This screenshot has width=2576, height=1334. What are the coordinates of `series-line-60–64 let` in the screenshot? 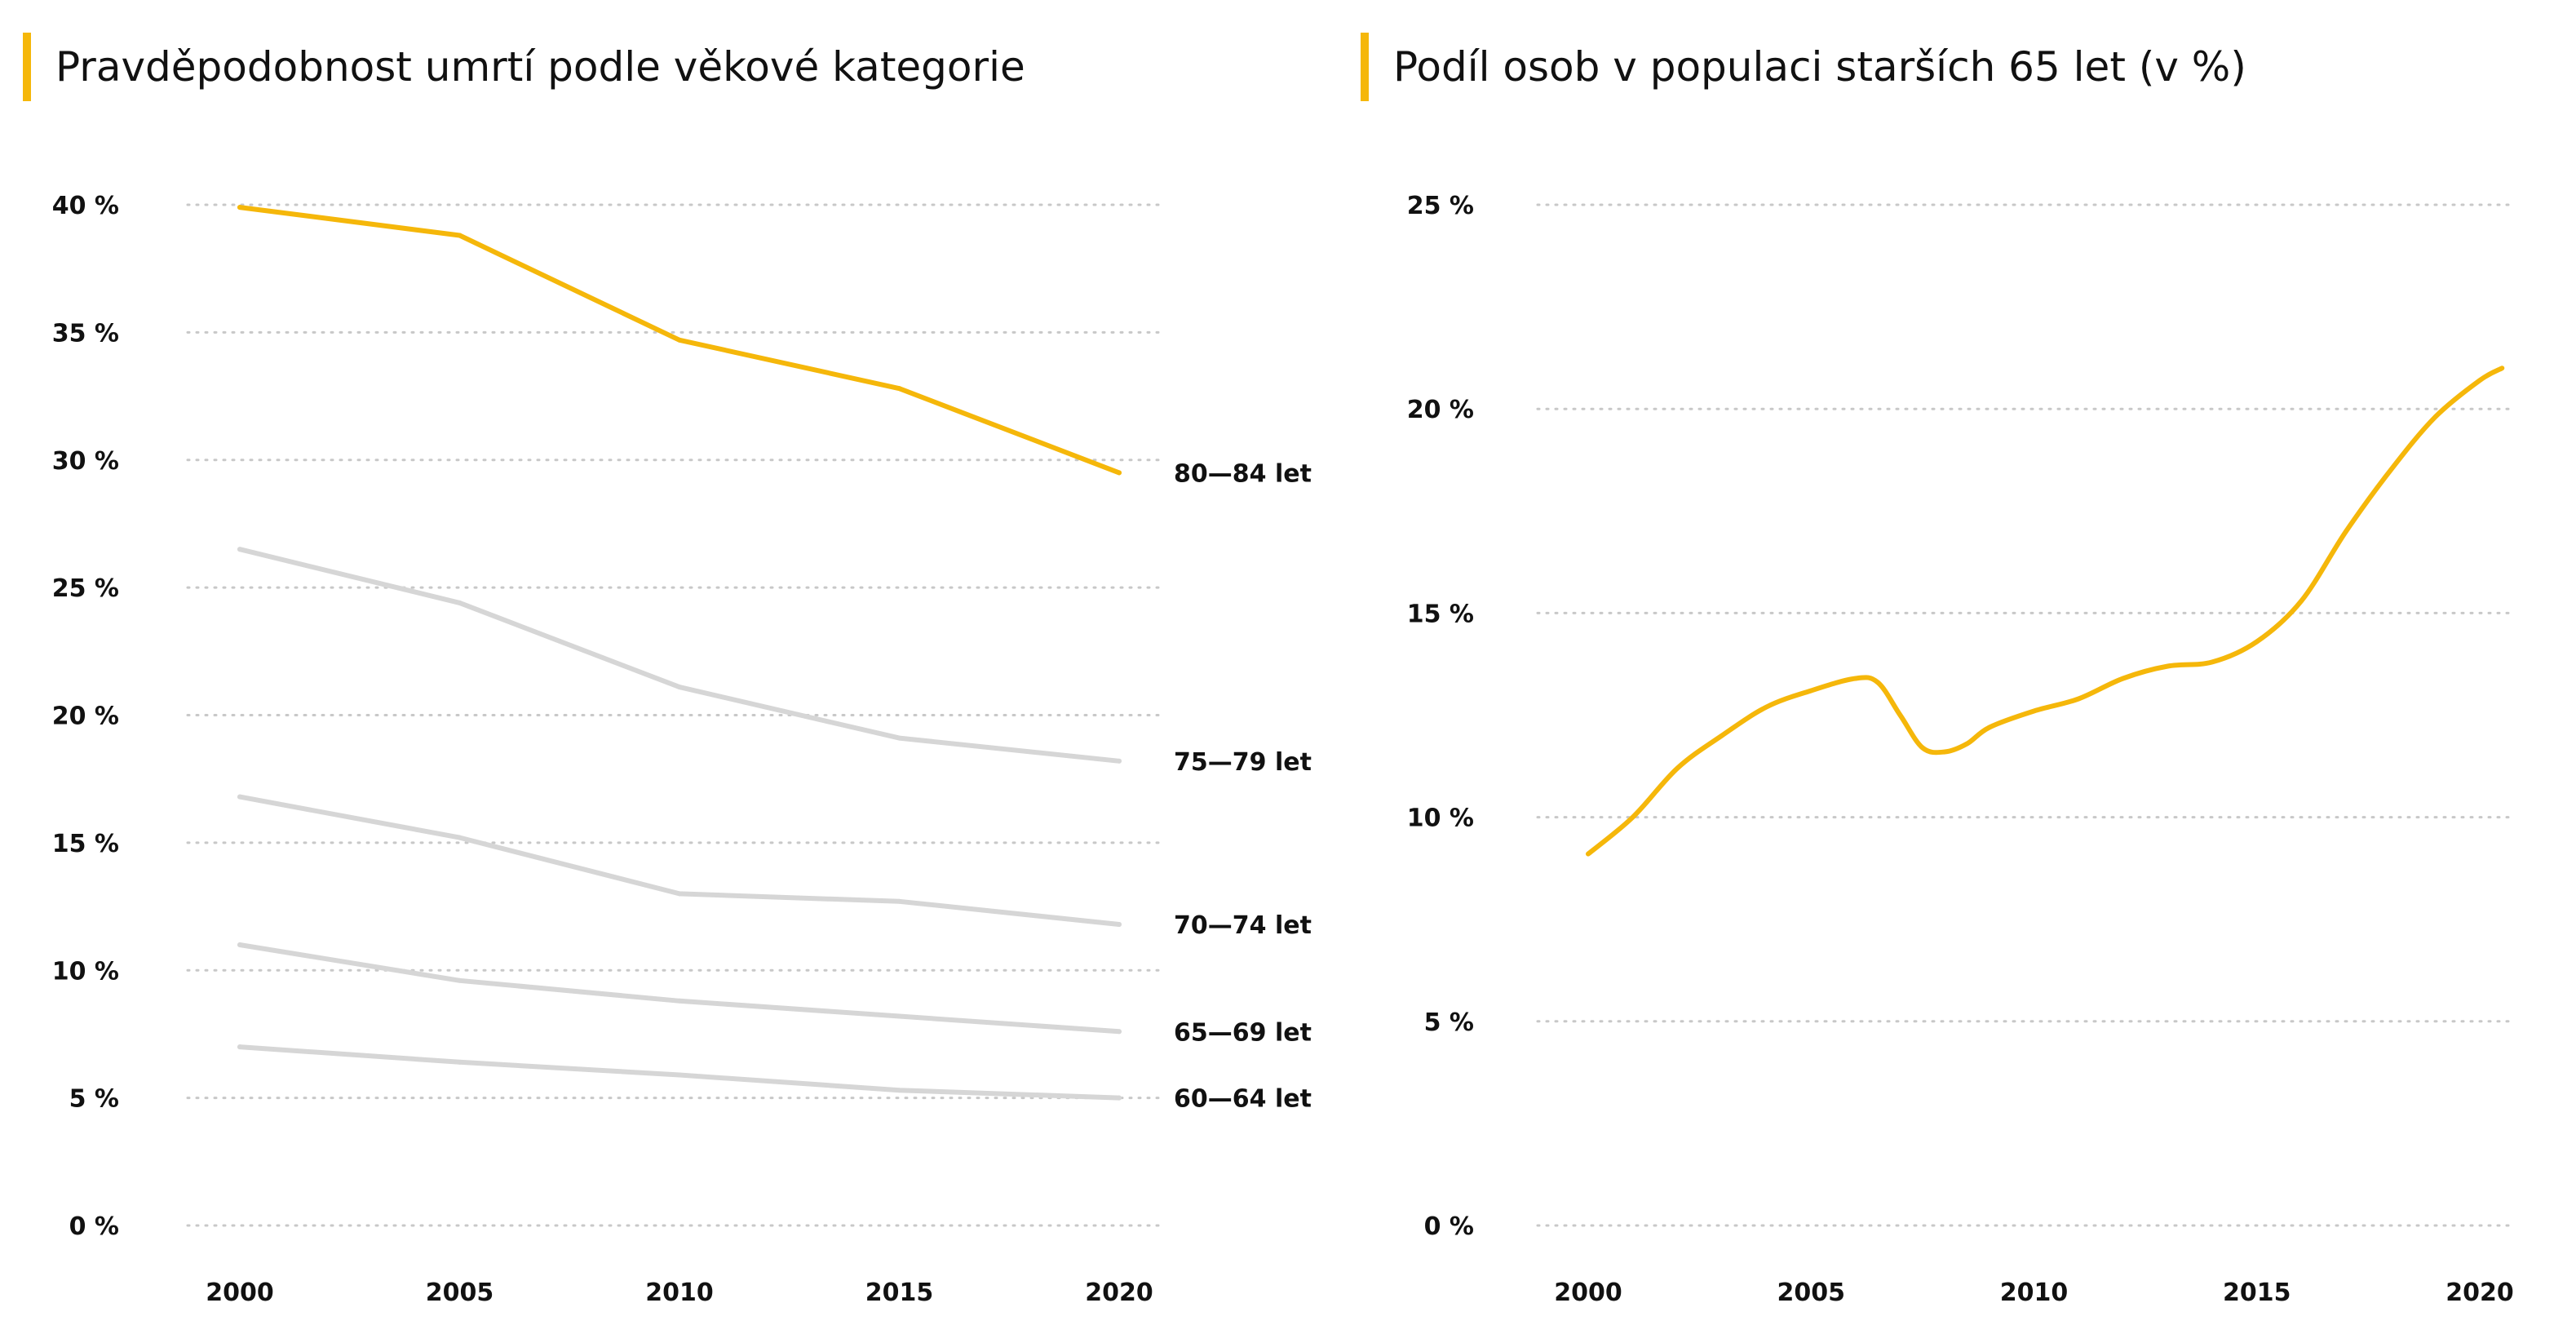 It's located at (679, 1073).